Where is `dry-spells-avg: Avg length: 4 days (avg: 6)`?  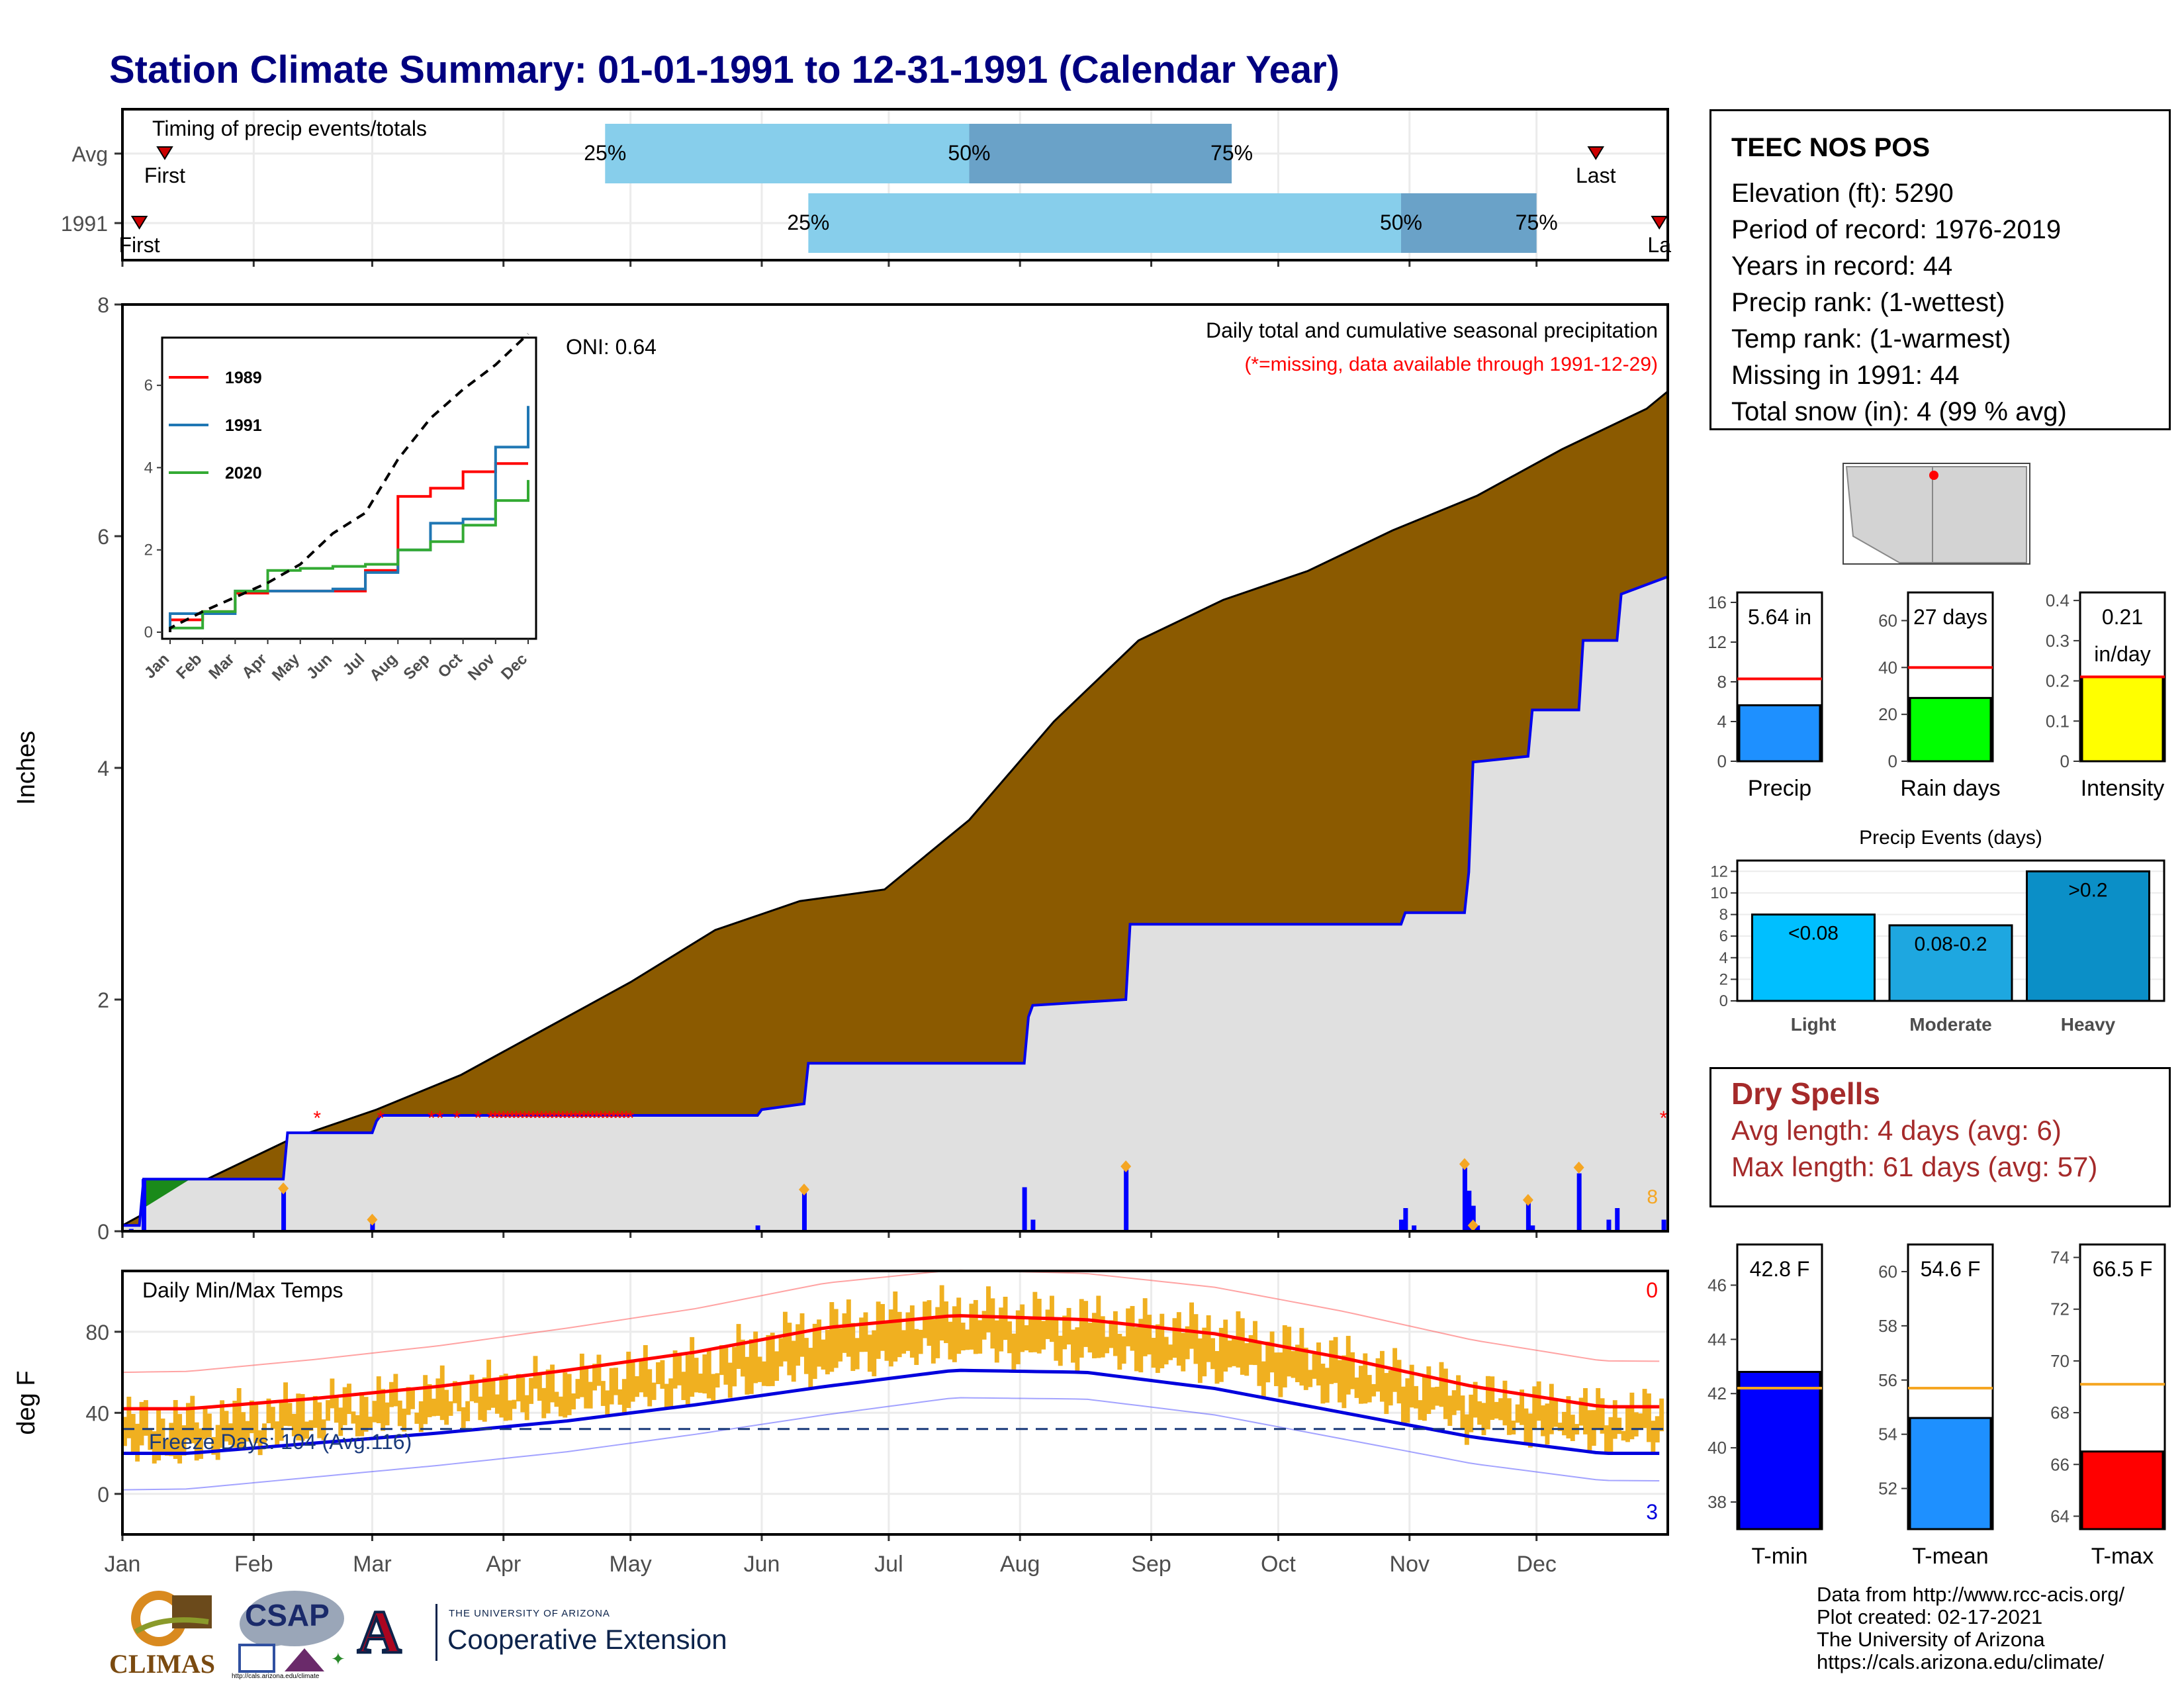
dry-spells-avg: Avg length: 4 days (avg: 6) is located at coordinates (1897, 1130).